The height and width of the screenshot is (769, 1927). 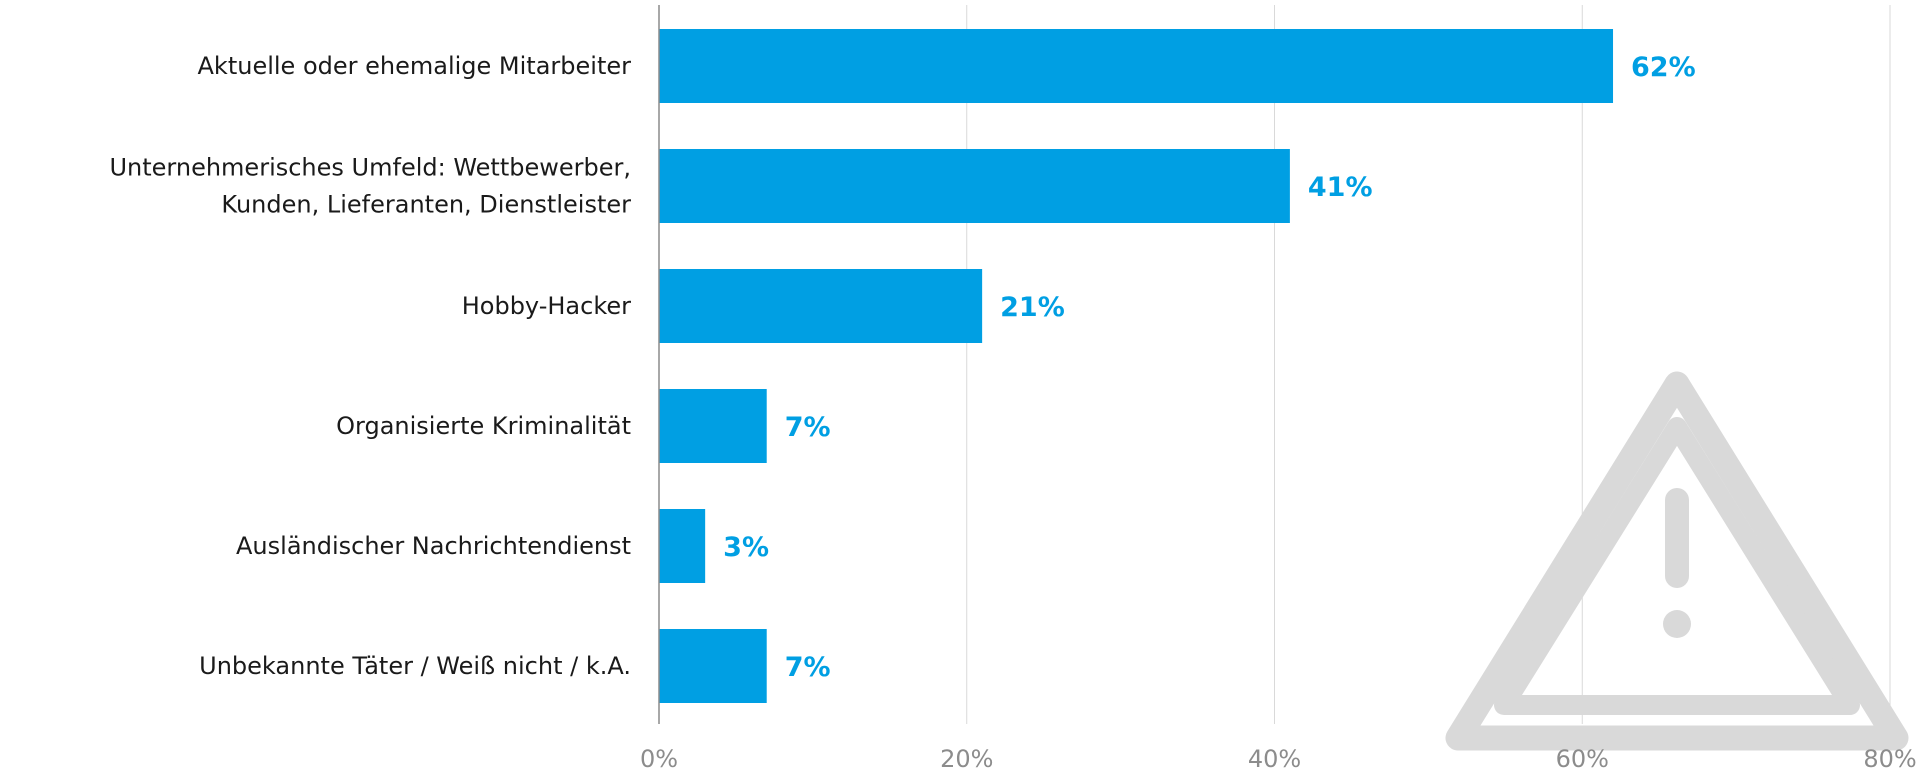 I want to click on x-tick-label: 60%, so click(x=1582, y=757).